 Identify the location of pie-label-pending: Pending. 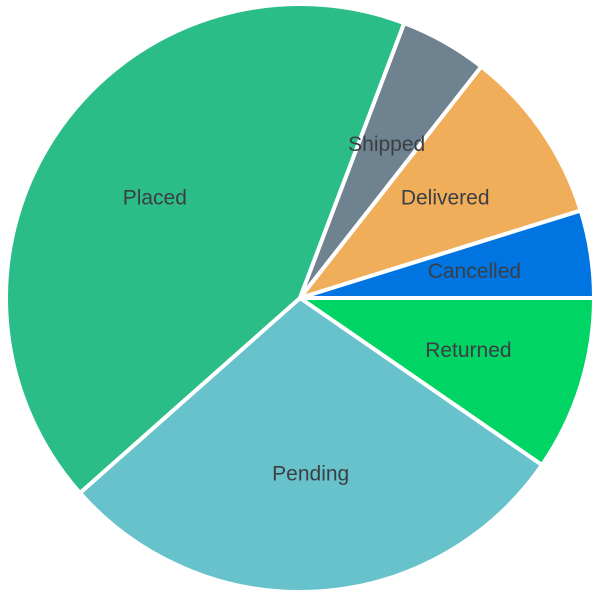
(310, 474).